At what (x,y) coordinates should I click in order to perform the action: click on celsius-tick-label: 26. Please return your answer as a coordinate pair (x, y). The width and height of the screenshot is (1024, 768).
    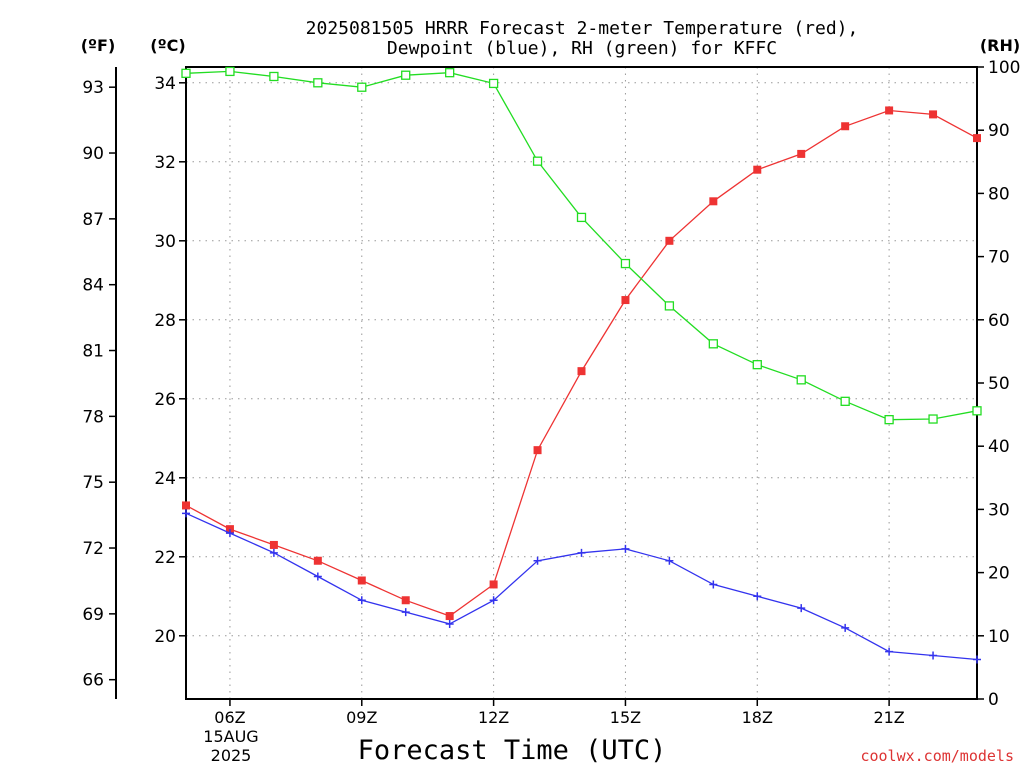
    Looking at the image, I should click on (165, 400).